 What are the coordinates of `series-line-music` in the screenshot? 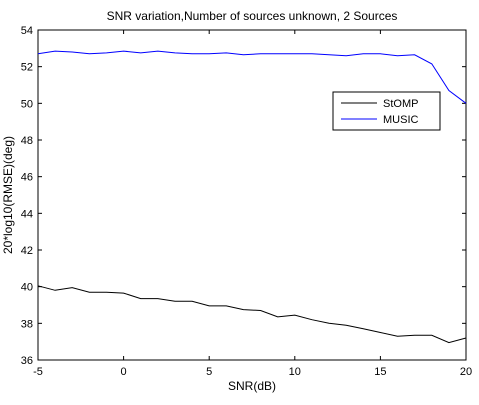 It's located at (252, 77).